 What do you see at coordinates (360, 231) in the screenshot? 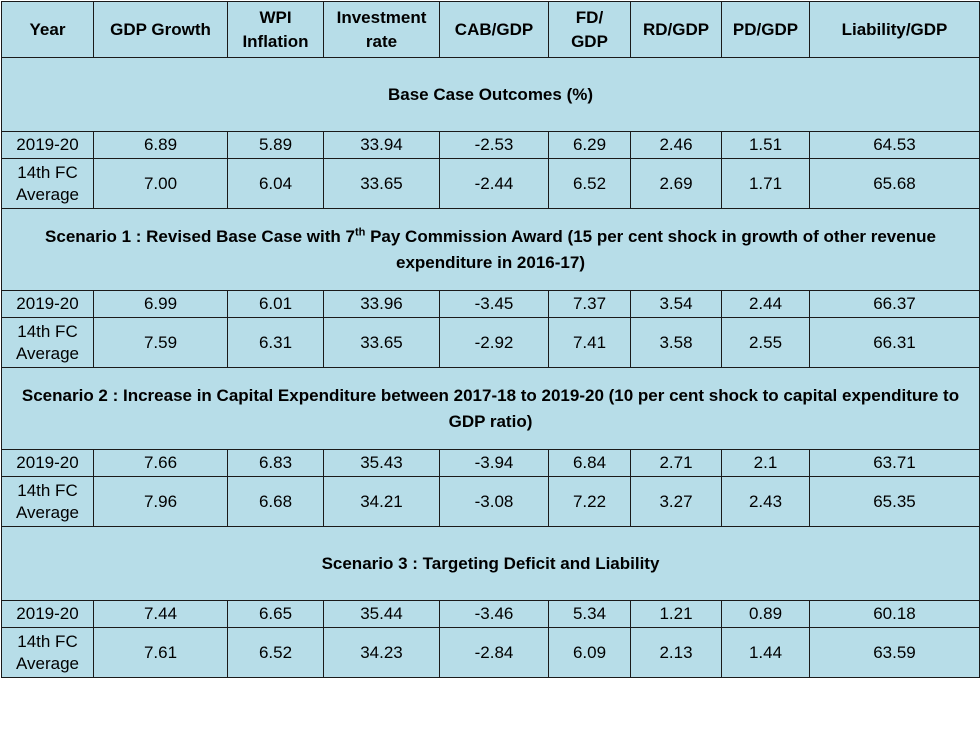
I see `section-title-text: th` at bounding box center [360, 231].